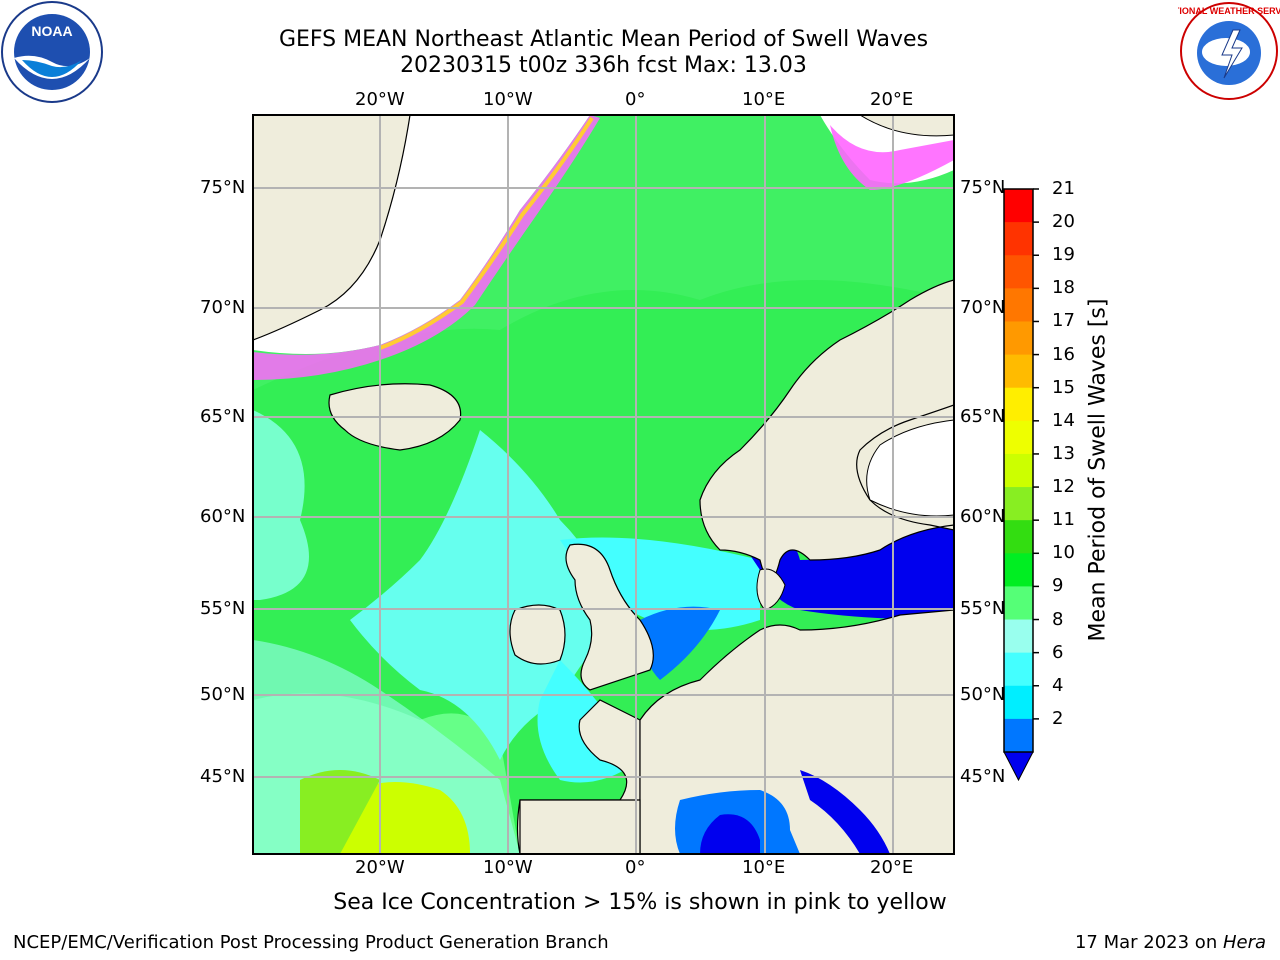  What do you see at coordinates (1063, 255) in the screenshot?
I see `colorbar-tick-label: 19` at bounding box center [1063, 255].